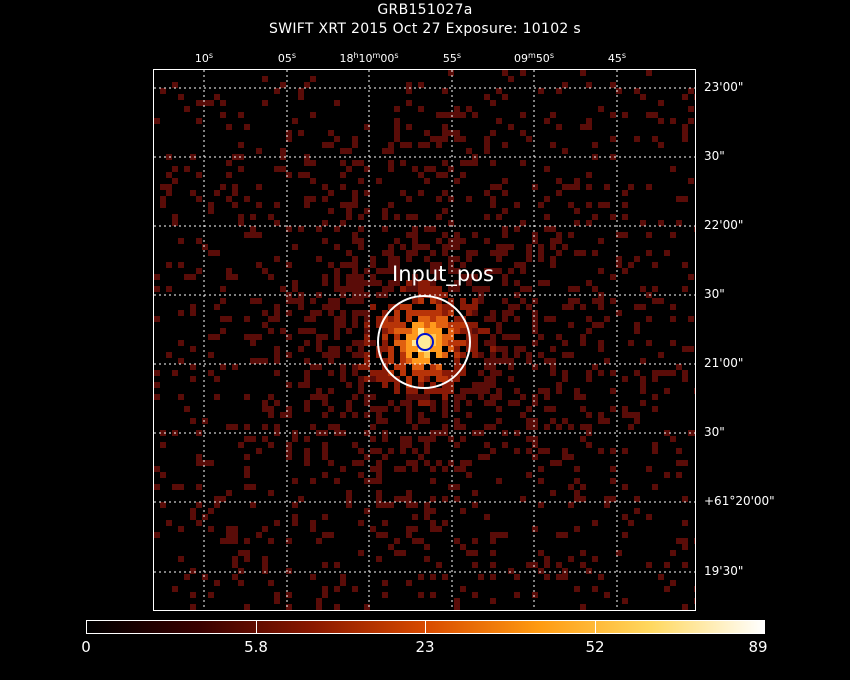 The image size is (850, 680). Describe the element at coordinates (595, 627) in the screenshot. I see `colorbar-tick` at that location.